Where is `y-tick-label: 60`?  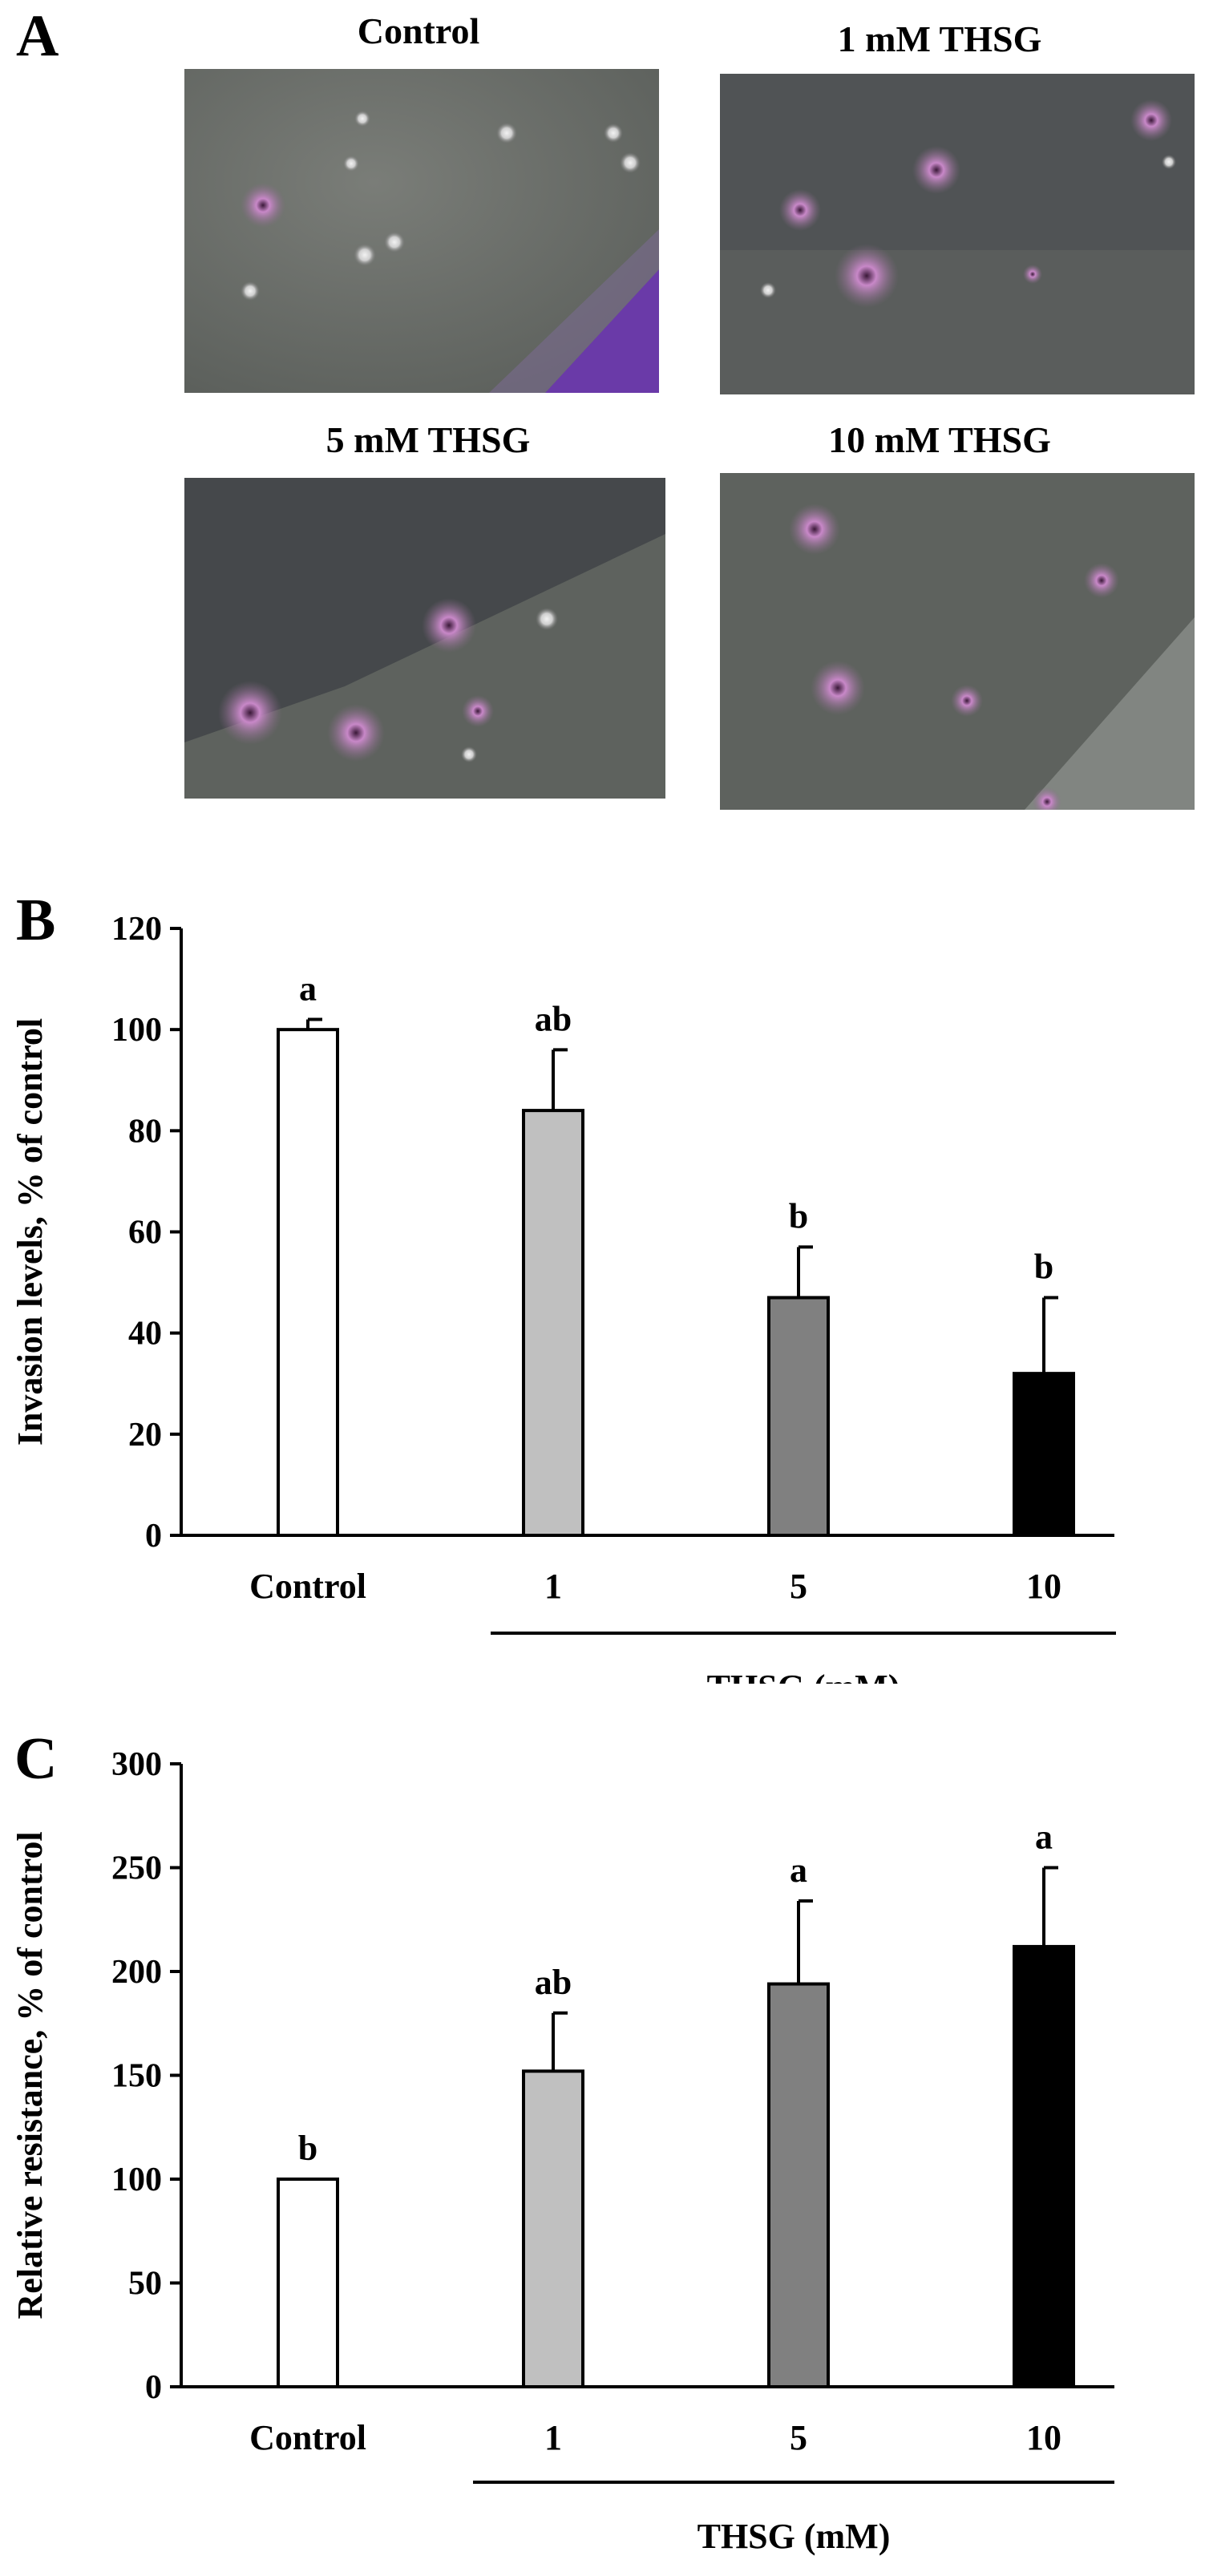
y-tick-label: 60 is located at coordinates (145, 1233).